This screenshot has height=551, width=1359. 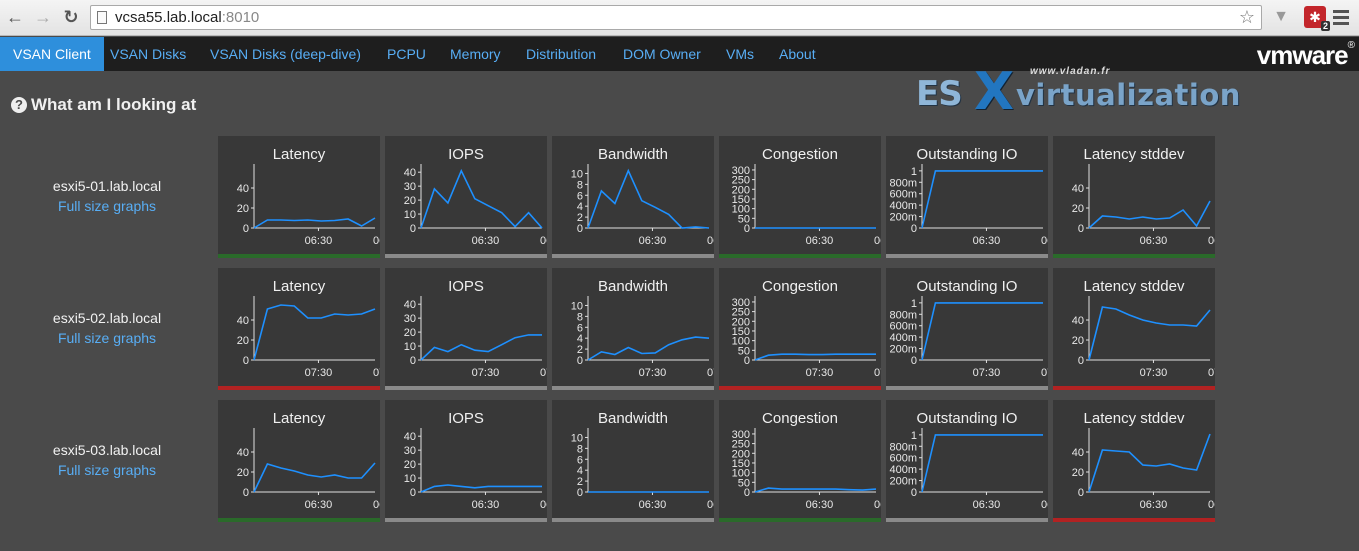 I want to click on nav-distribution: Distribution, so click(x=561, y=54).